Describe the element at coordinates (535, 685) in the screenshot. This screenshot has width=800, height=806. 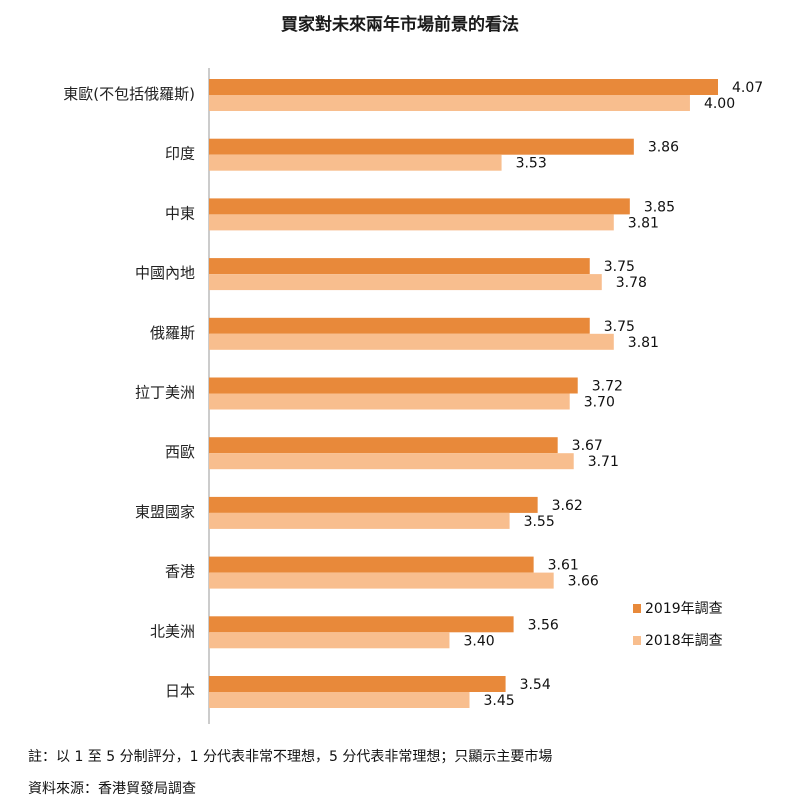
I see `data-label: 3.54` at that location.